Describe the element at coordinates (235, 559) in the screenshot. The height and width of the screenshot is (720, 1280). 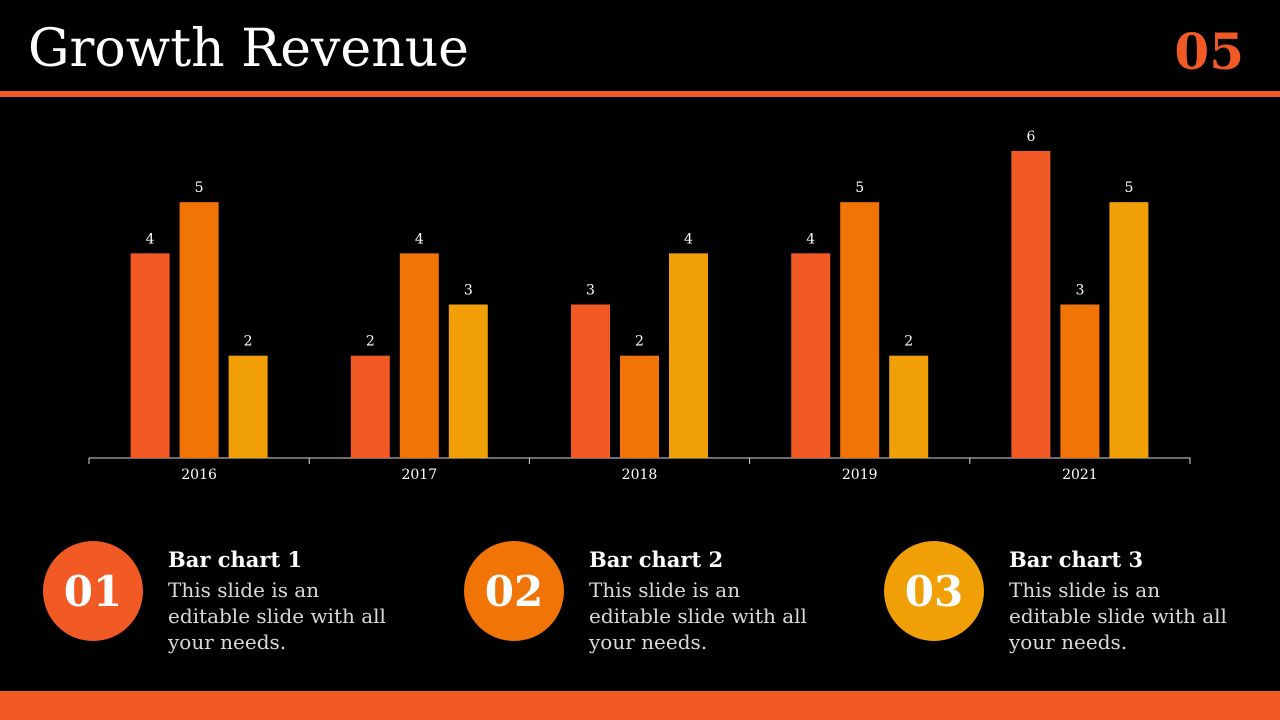
I see `item-title-1: Bar chart 1` at that location.